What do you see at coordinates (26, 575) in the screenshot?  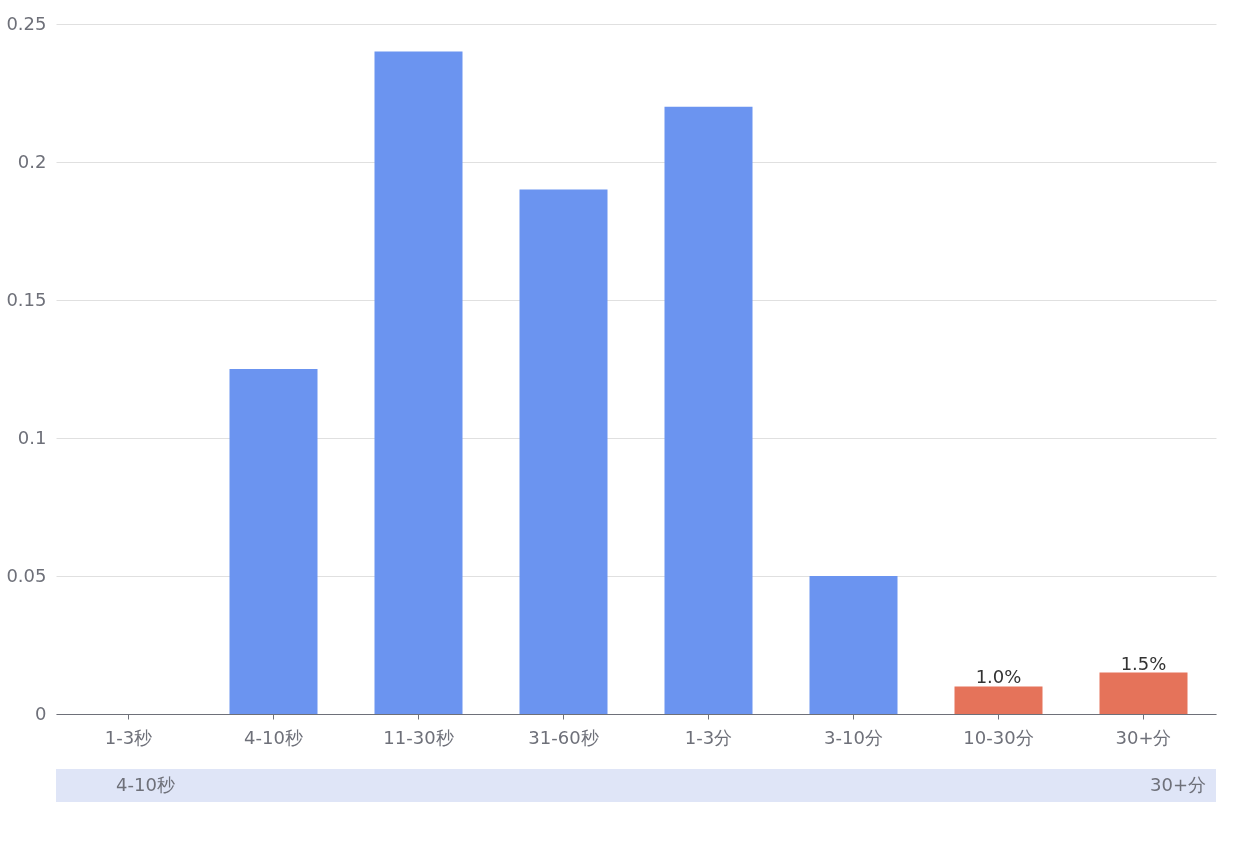 I see `y-tick-label: 0.05` at bounding box center [26, 575].